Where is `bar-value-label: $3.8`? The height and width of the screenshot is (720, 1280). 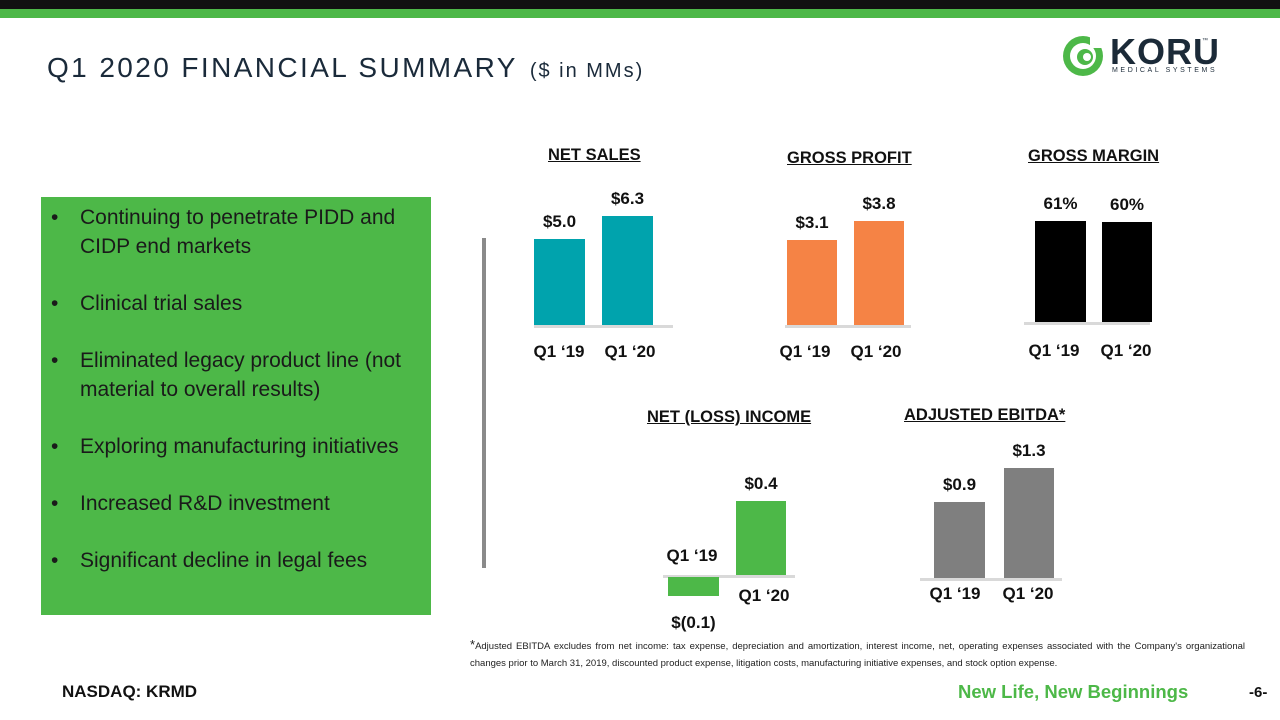 bar-value-label: $3.8 is located at coordinates (879, 203).